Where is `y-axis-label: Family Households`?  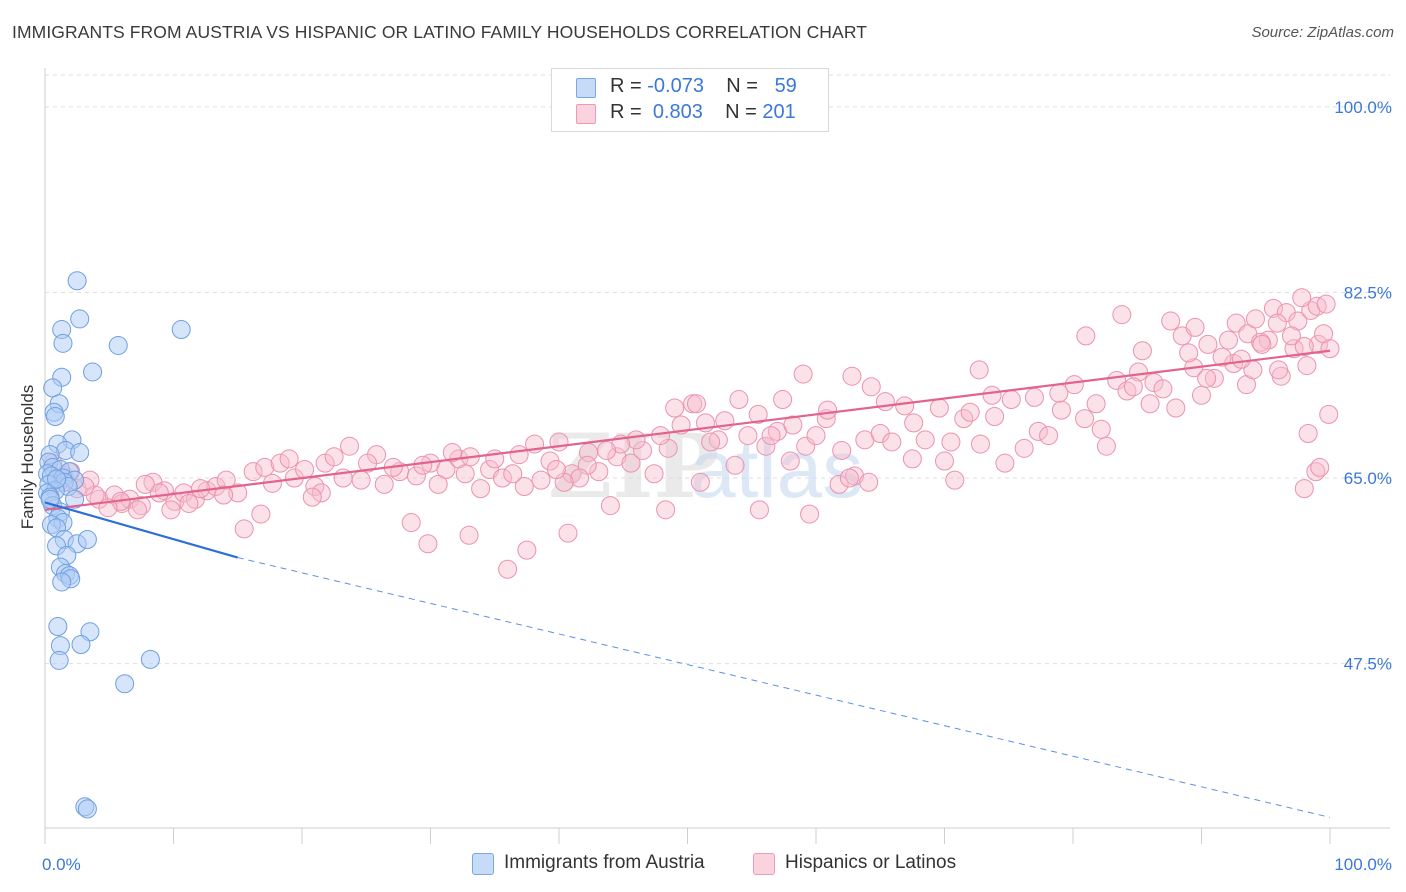
y-axis-label: Family Households is located at coordinates (27, 457).